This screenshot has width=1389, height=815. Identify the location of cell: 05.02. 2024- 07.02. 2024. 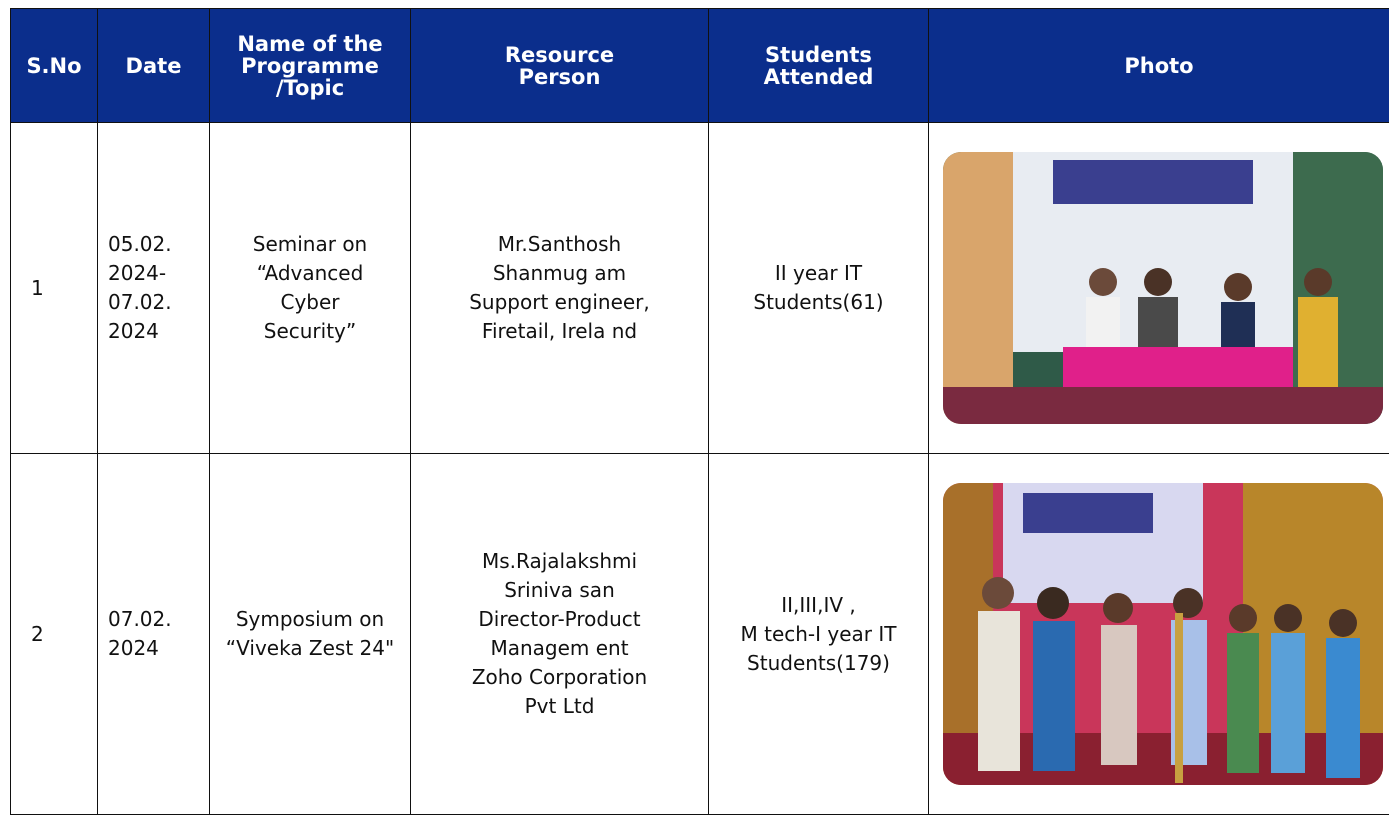
(154, 288).